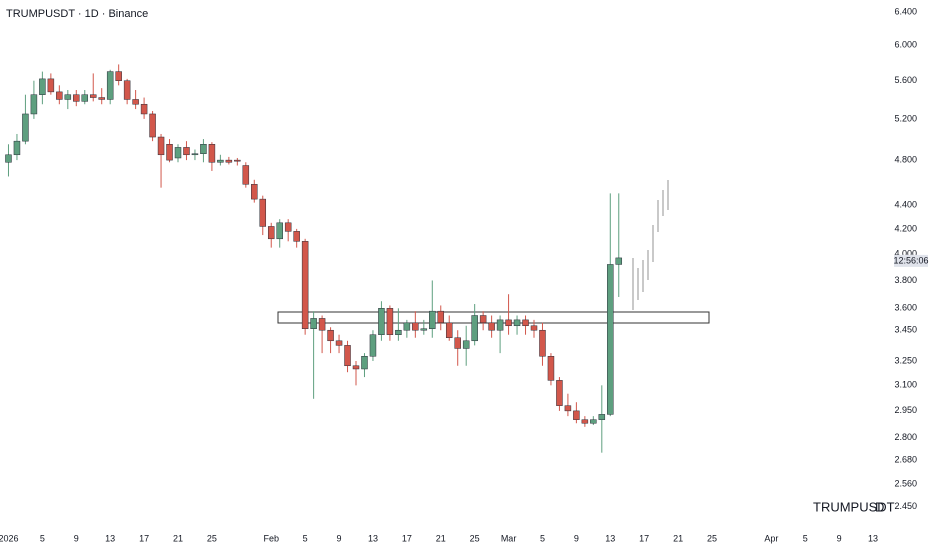 This screenshot has width=932, height=550. I want to click on y-tick-label: 5.600, so click(905, 80).